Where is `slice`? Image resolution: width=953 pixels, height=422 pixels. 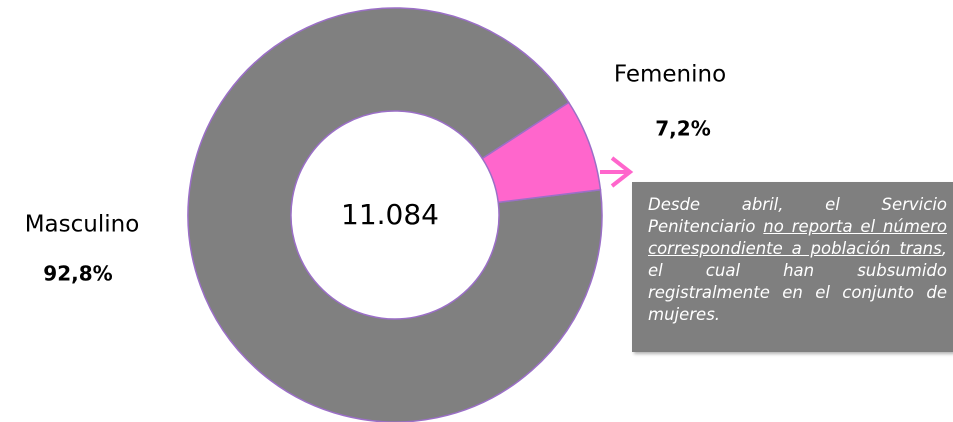
slice is located at coordinates (541, 152).